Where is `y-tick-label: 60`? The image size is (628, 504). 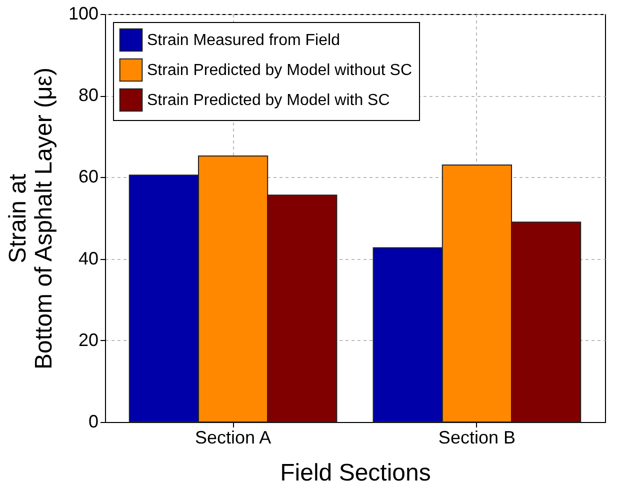
y-tick-label: 60 is located at coordinates (88, 176).